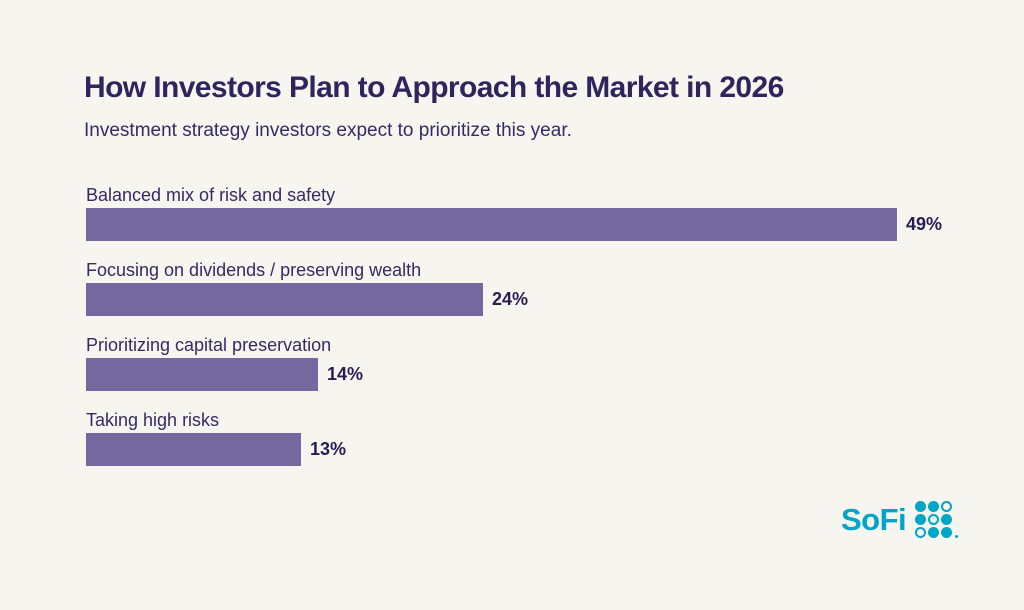 The image size is (1024, 610). What do you see at coordinates (211, 195) in the screenshot?
I see `bar-category-label: Balanced mix of risk and safety` at bounding box center [211, 195].